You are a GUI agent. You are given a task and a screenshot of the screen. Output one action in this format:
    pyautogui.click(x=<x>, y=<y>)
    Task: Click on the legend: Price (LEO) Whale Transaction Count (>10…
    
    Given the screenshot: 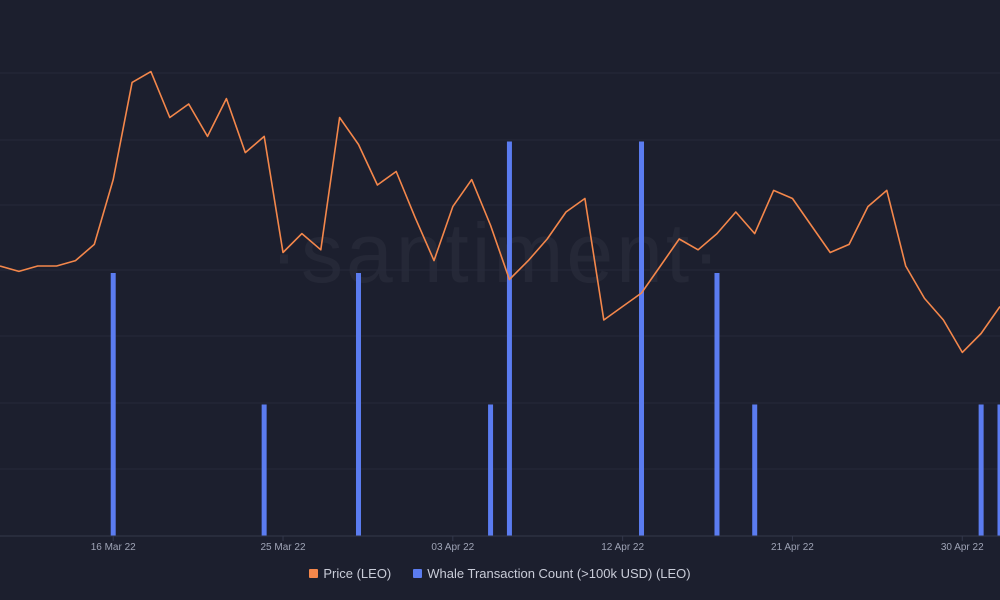 What is the action you would take?
    pyautogui.click(x=500, y=573)
    